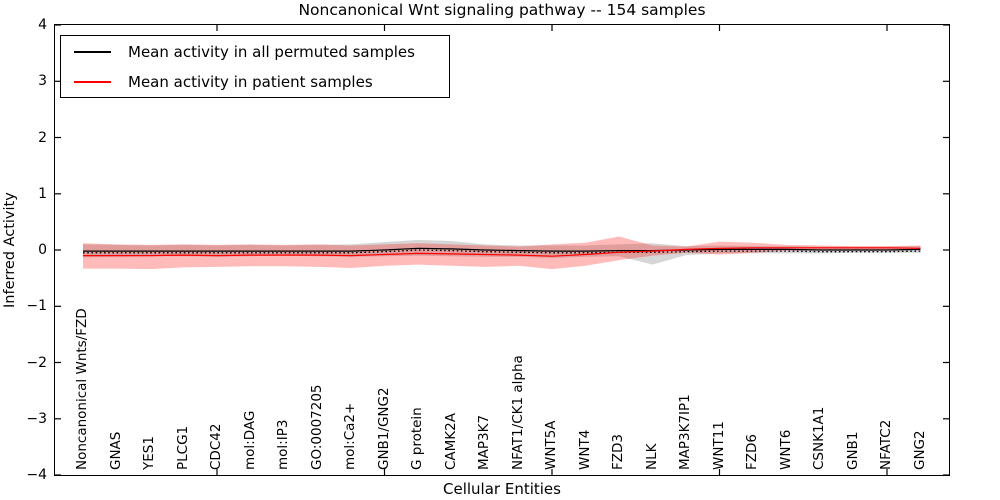 The height and width of the screenshot is (500, 1000). I want to click on patient-samples-band, so click(502, 253).